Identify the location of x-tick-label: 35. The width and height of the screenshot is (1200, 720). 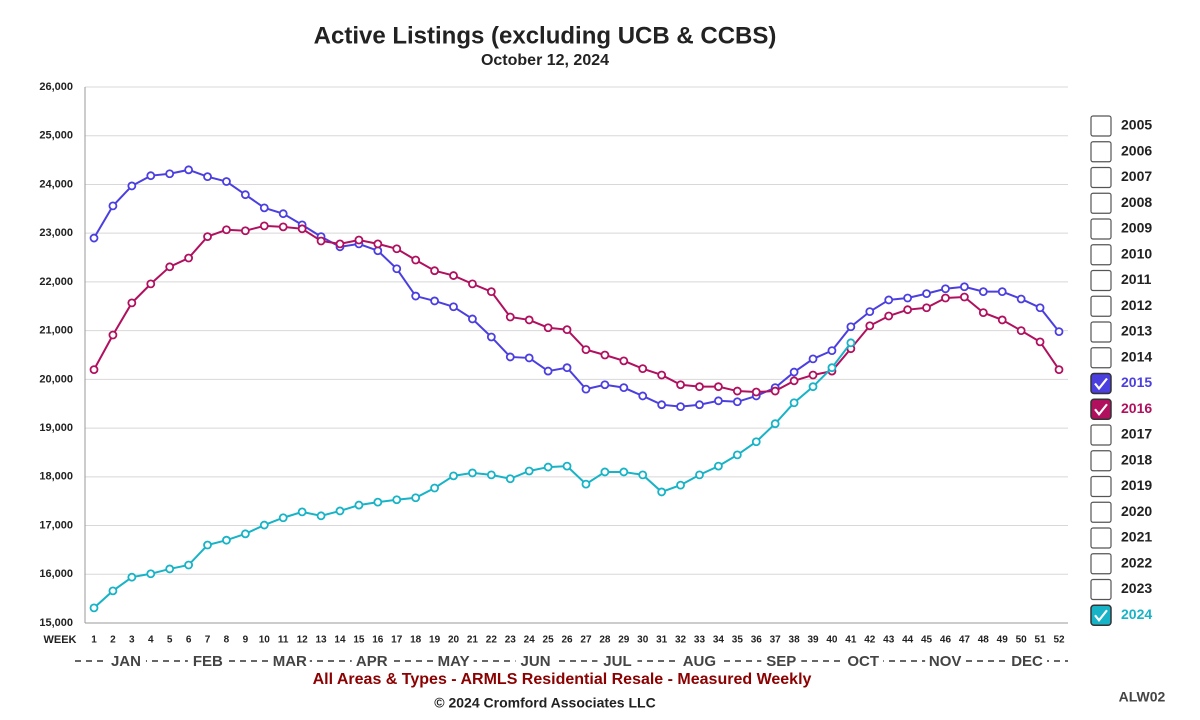
(738, 640).